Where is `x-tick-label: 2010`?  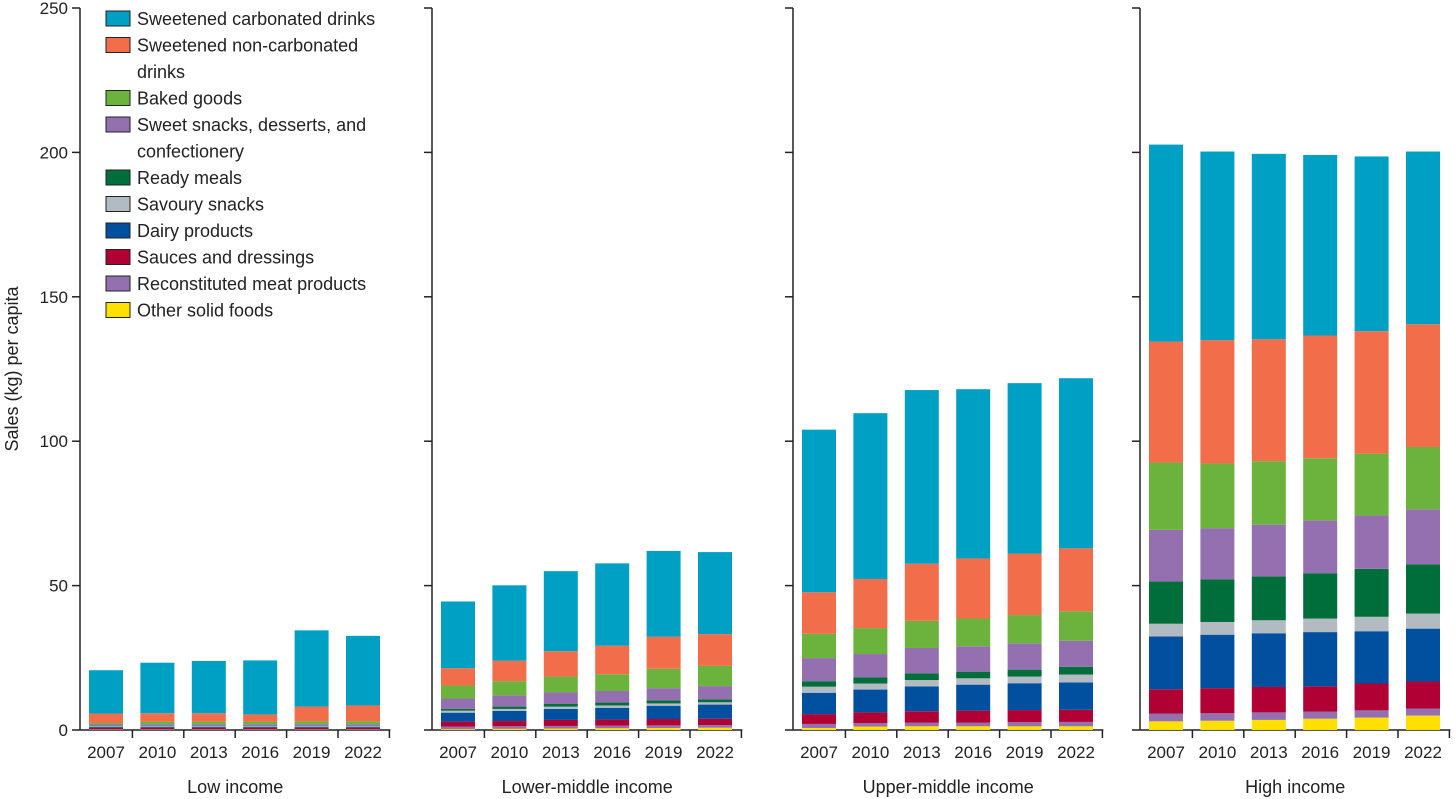
x-tick-label: 2010 is located at coordinates (157, 752).